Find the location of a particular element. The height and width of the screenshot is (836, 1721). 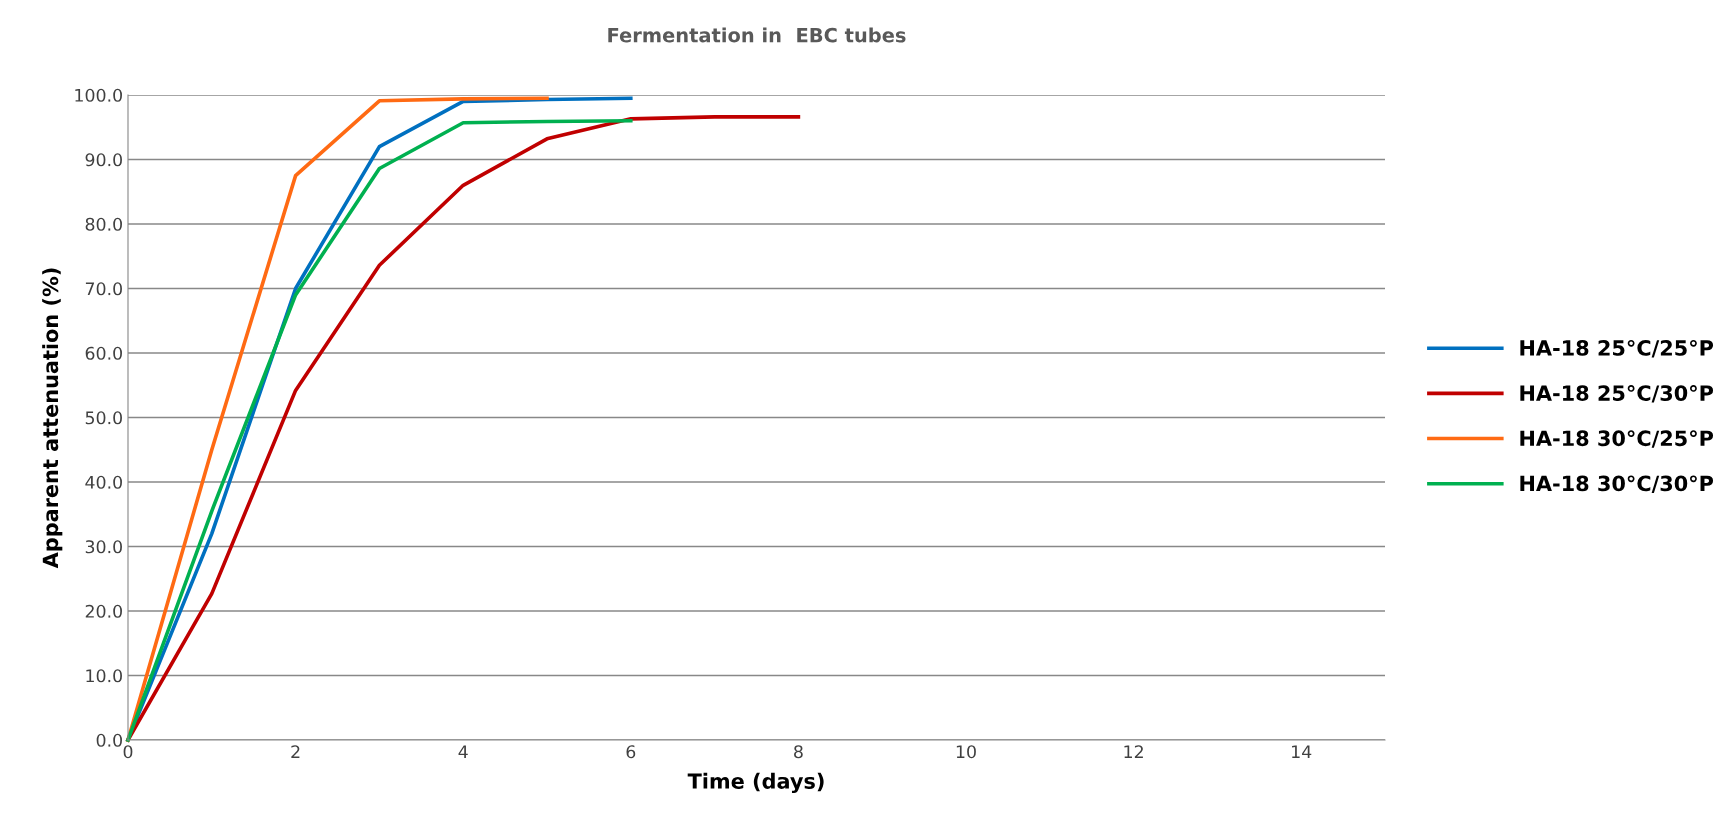

y-tick-label: 10.0 is located at coordinates (104, 676).